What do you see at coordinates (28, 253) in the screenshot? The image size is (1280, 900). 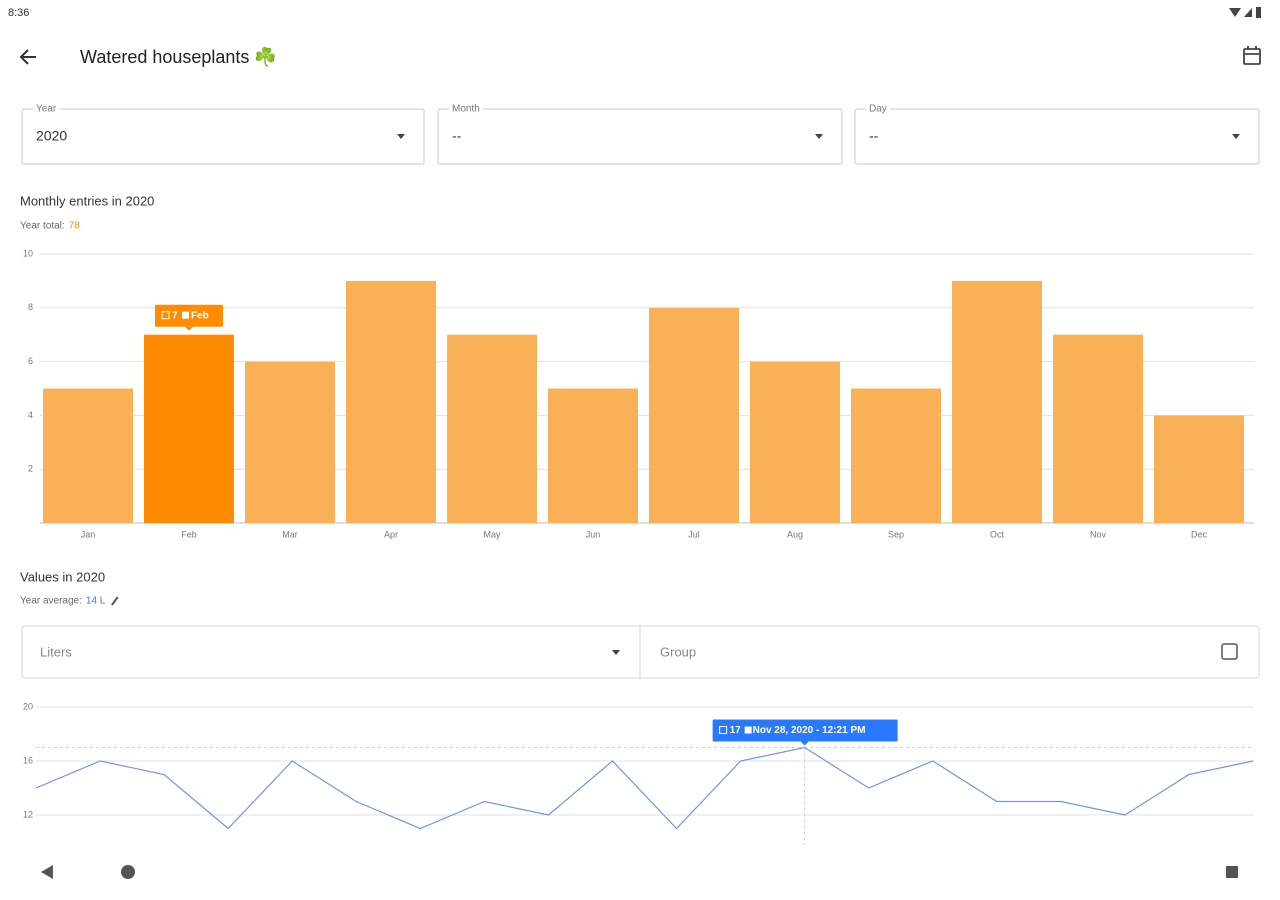 I see `y-tick-label: 10` at bounding box center [28, 253].